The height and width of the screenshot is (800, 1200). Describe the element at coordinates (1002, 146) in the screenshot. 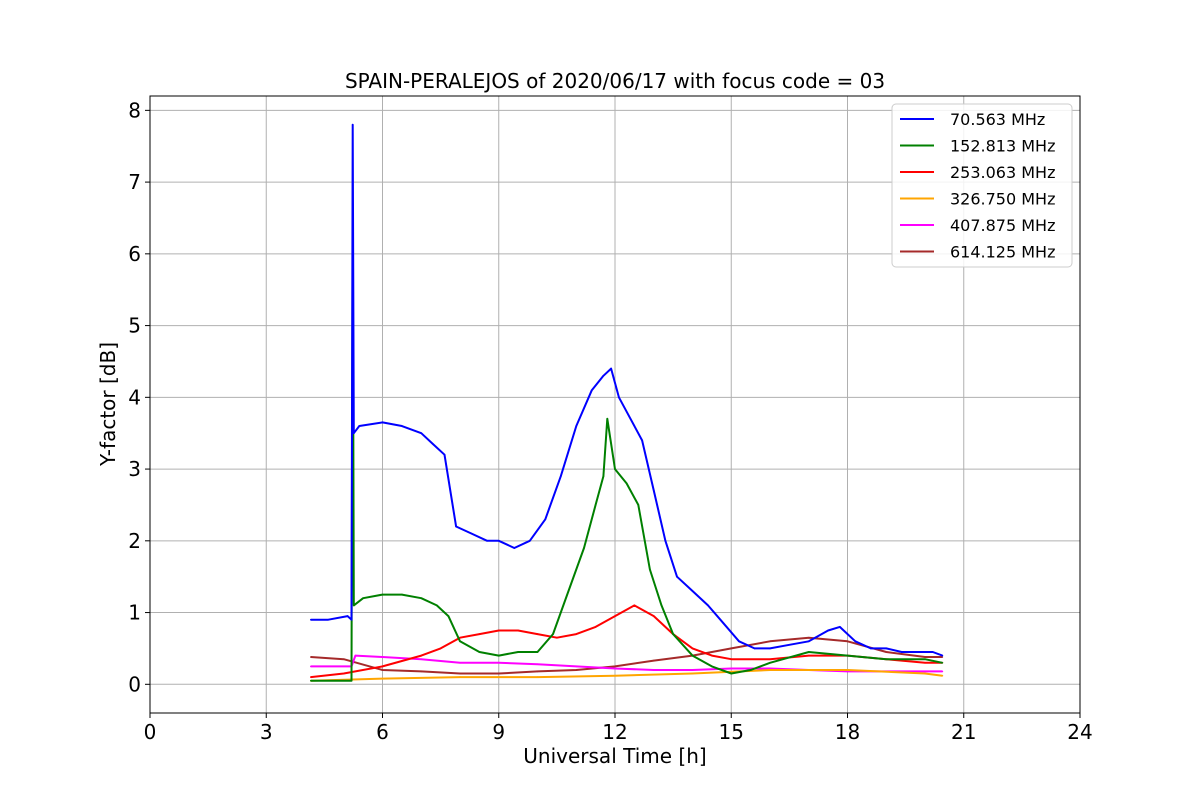

I see `legend-label-152-813-mhz: 152.813 MHz` at that location.